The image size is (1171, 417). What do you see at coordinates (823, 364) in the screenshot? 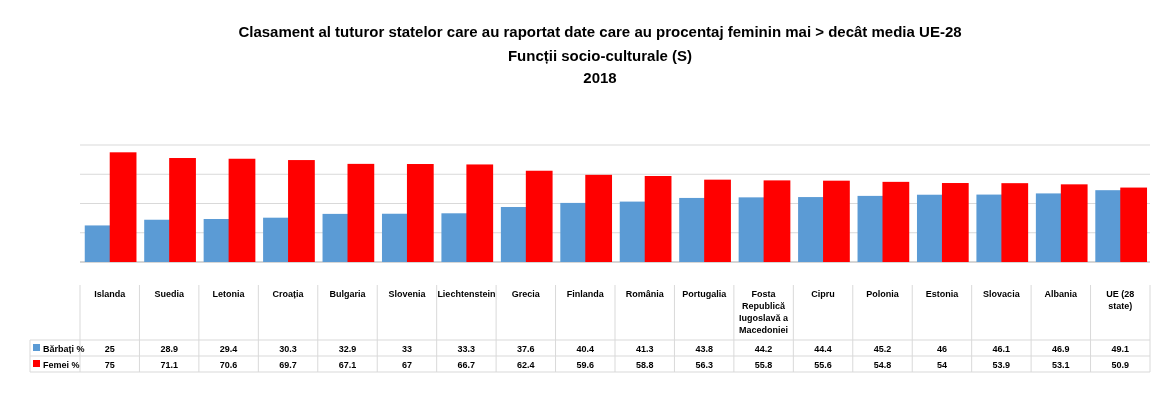
I see `data-label: 55.6` at bounding box center [823, 364].